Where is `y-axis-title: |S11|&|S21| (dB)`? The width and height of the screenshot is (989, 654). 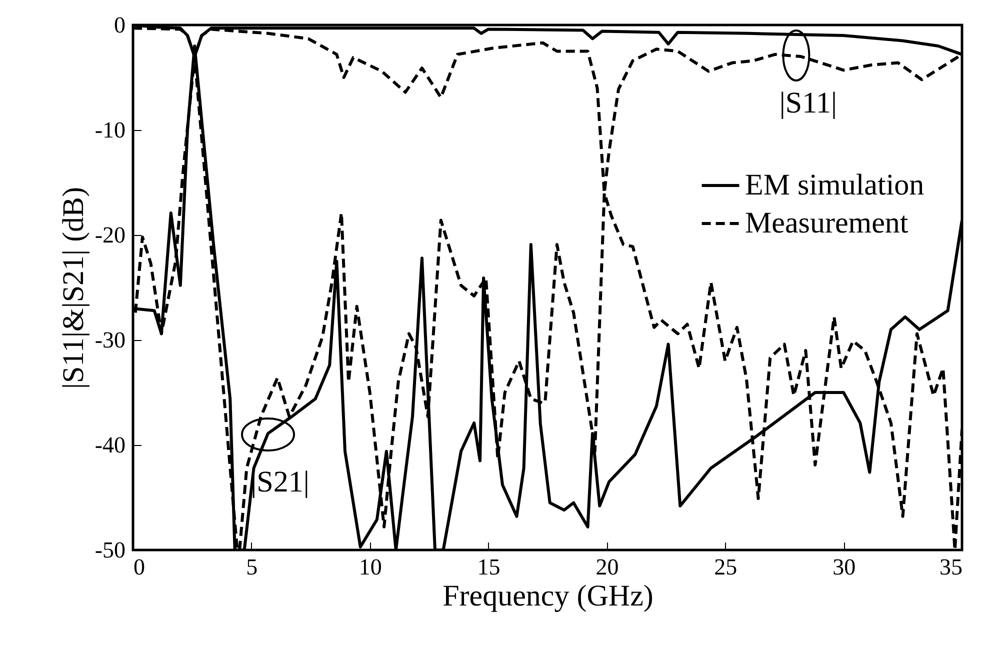 y-axis-title: |S11|&|S21| (dB) is located at coordinates (73, 288).